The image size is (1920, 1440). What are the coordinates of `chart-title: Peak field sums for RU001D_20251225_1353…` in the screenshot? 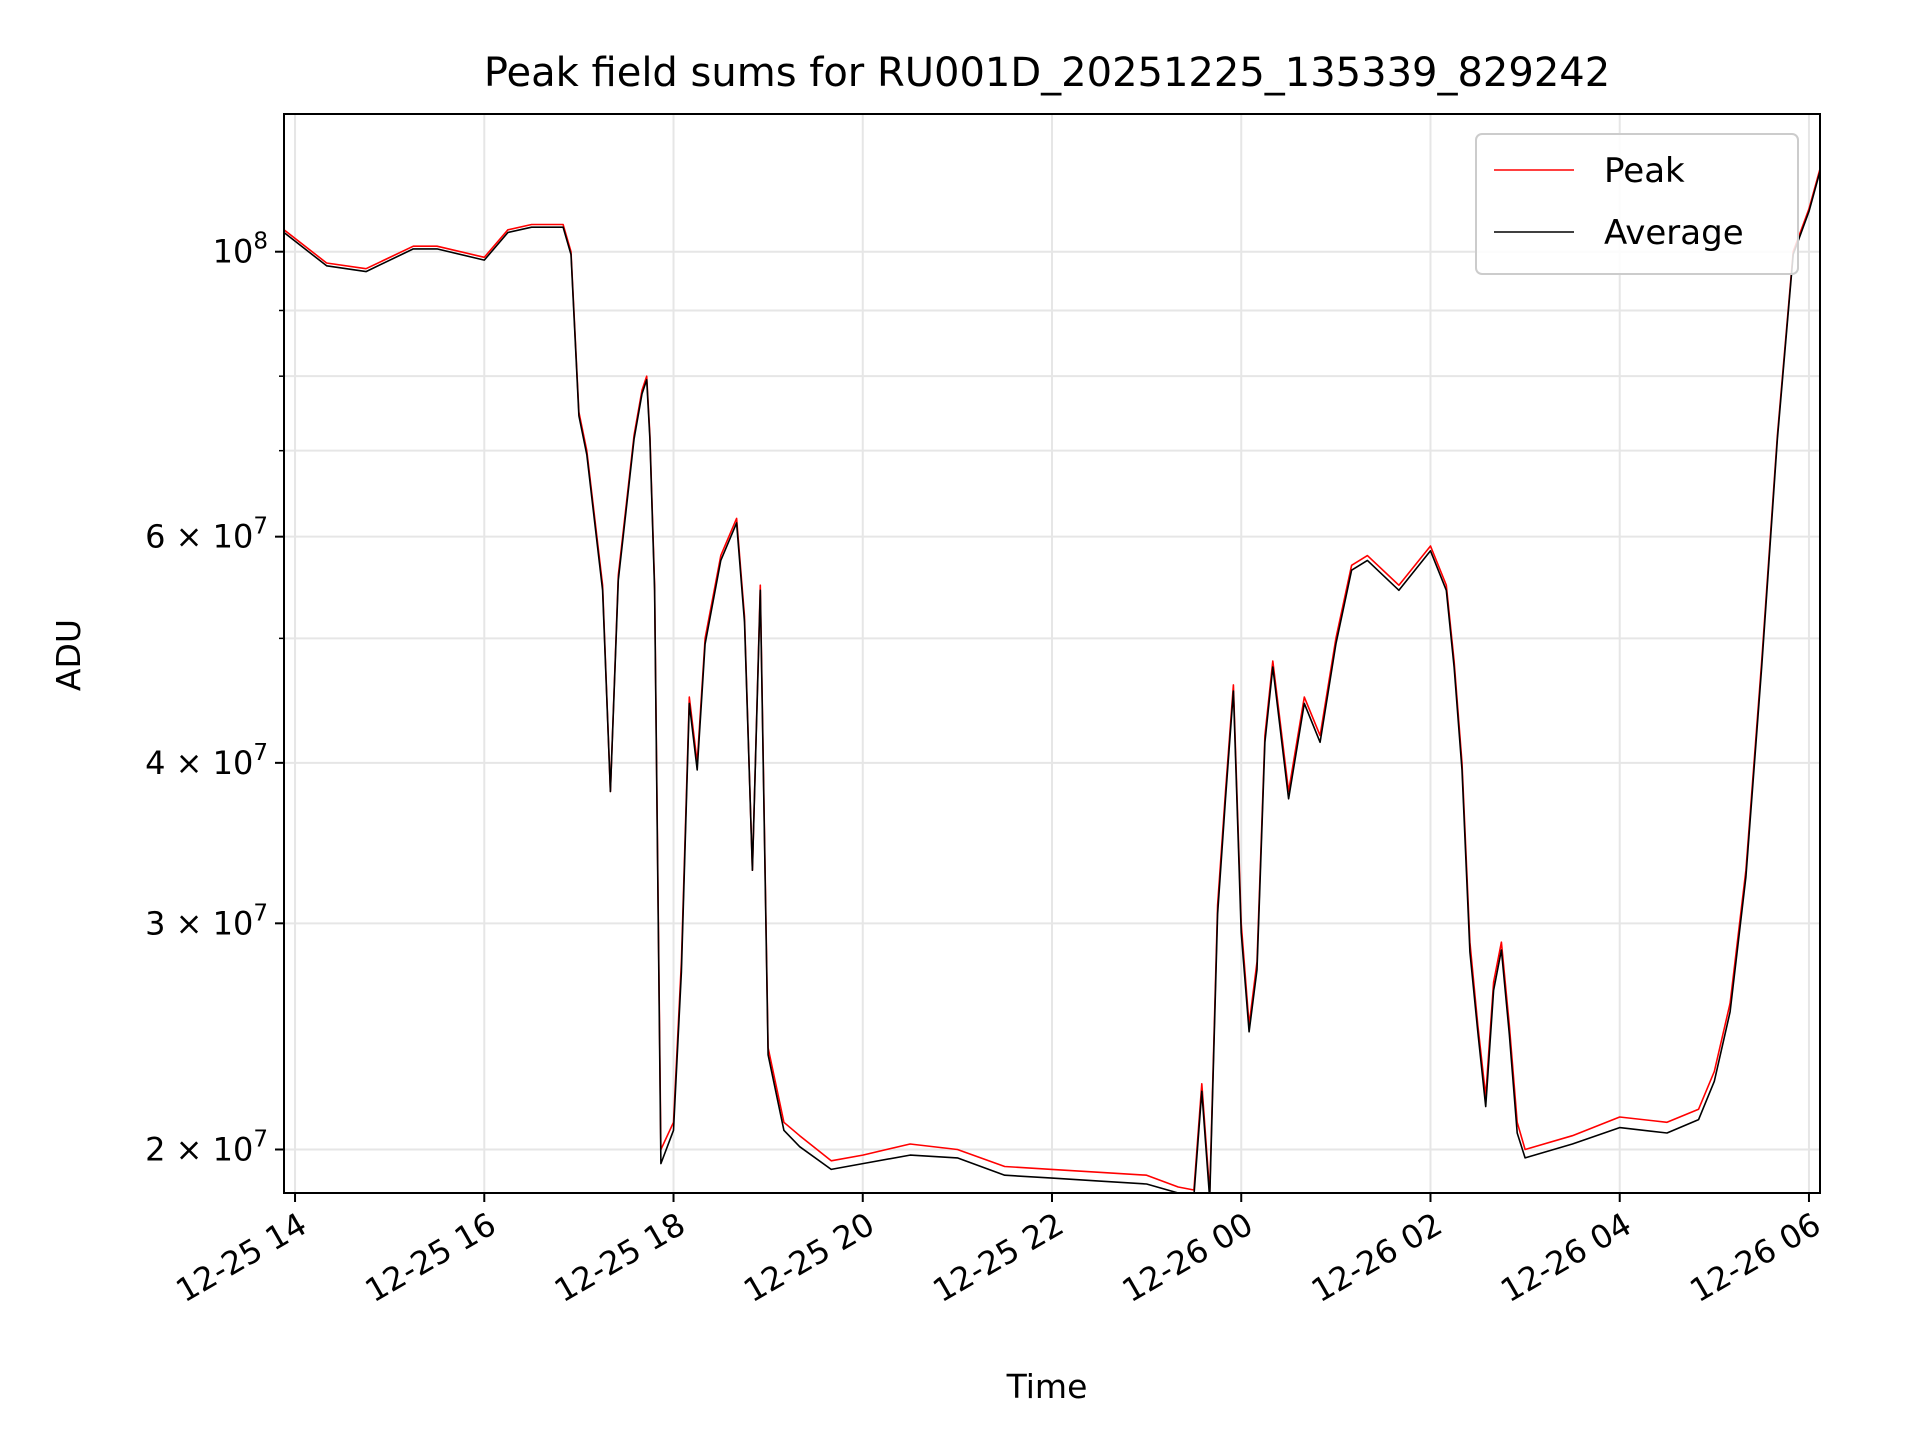 It's located at (1047, 73).